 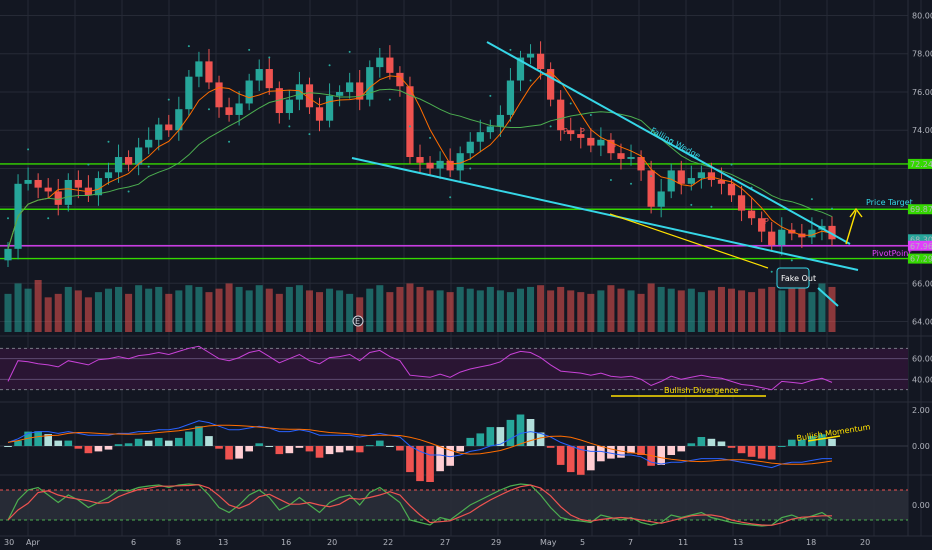 What do you see at coordinates (828, 297) in the screenshot?
I see `volume-trend-line` at bounding box center [828, 297].